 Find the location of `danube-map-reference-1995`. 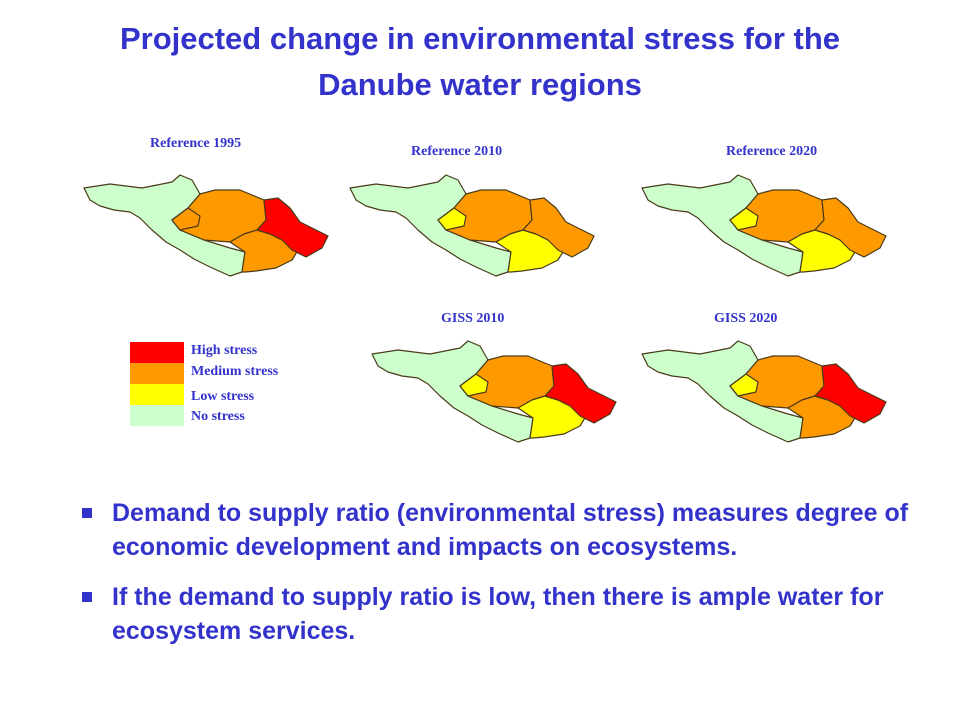

danube-map-reference-1995 is located at coordinates (206, 225).